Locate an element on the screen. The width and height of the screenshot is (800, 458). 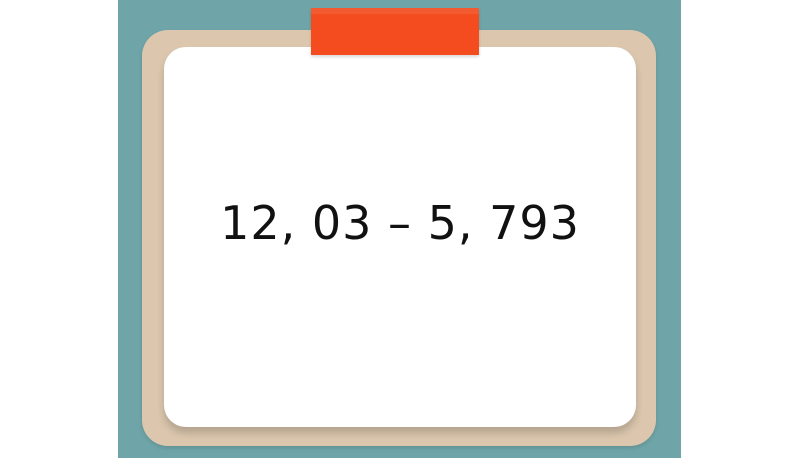
math-expression: 12, 03 – 5, 793 is located at coordinates (400, 223).